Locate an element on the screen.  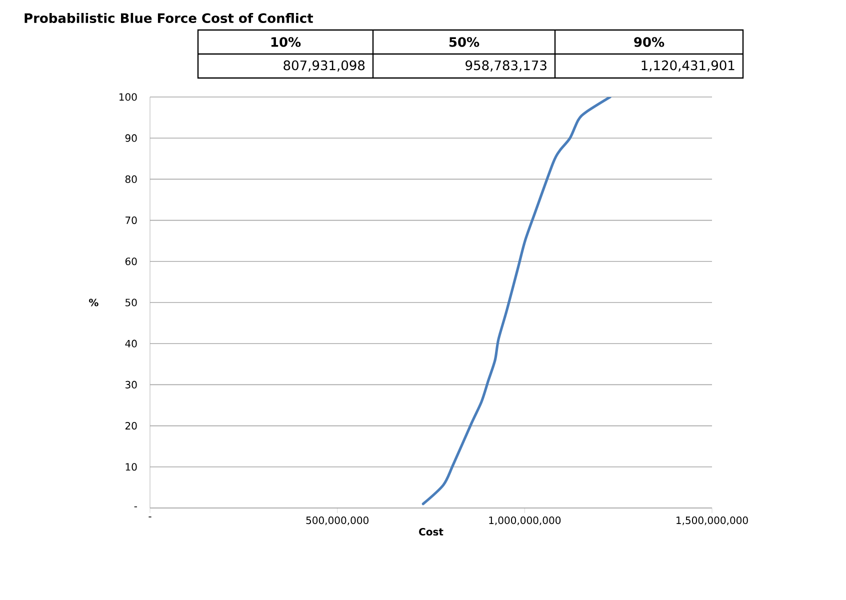
chart-title: Probabilistic Blue Force Cost of Conflict is located at coordinates (169, 18).